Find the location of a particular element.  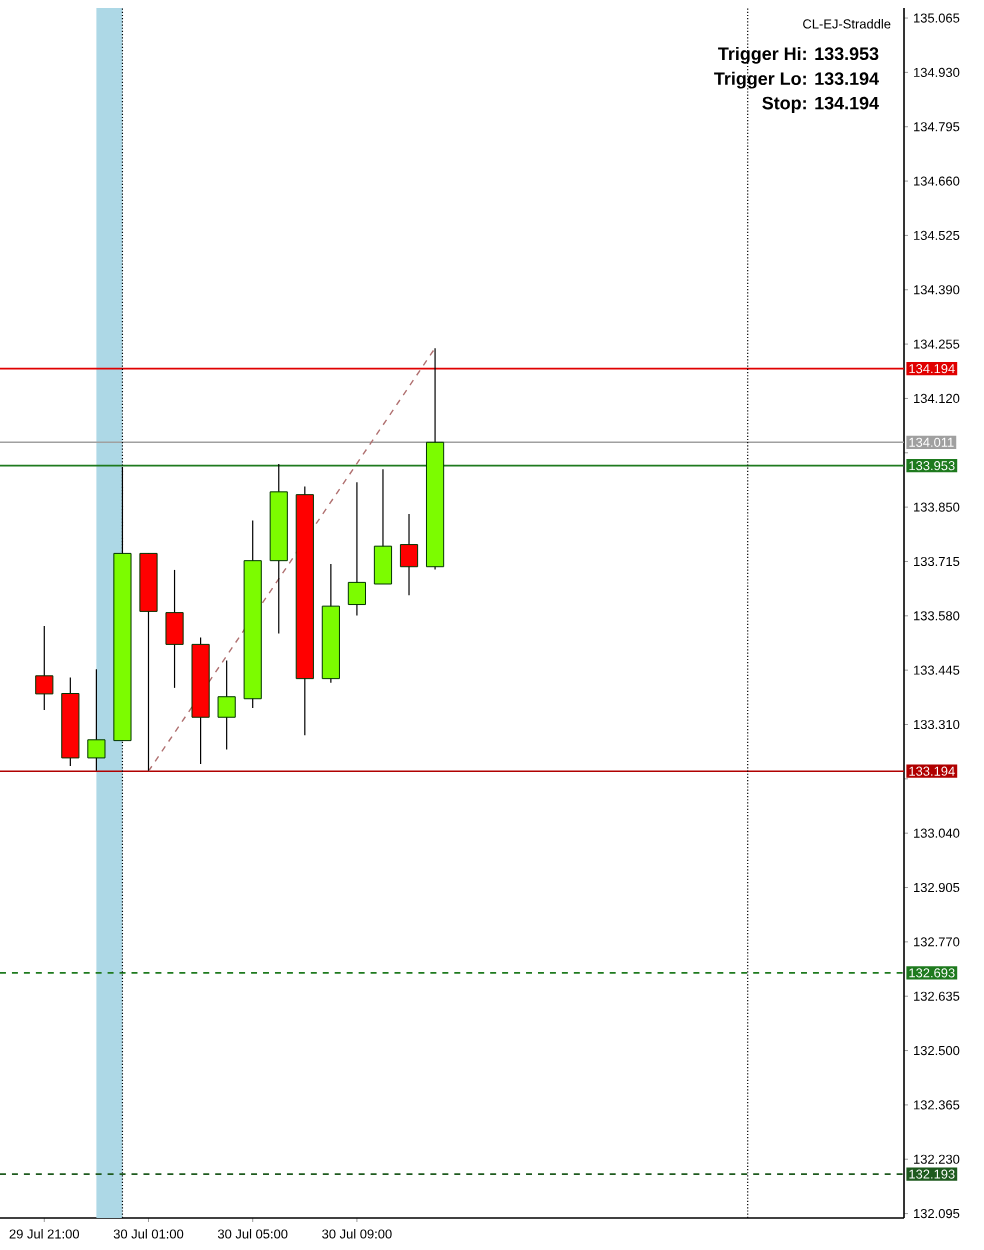

annotation: Stop: 134.194 is located at coordinates (820, 104).